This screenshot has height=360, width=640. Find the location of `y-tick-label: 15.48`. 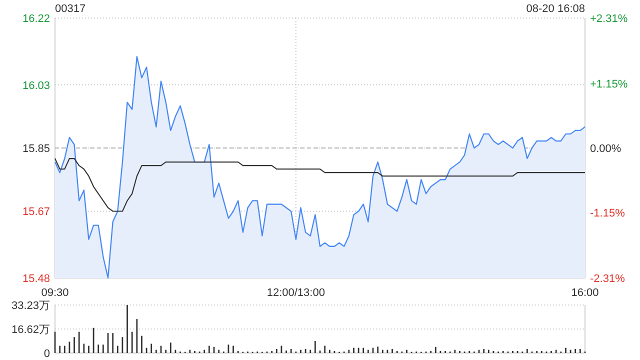

y-tick-label: 15.48 is located at coordinates (36, 279).